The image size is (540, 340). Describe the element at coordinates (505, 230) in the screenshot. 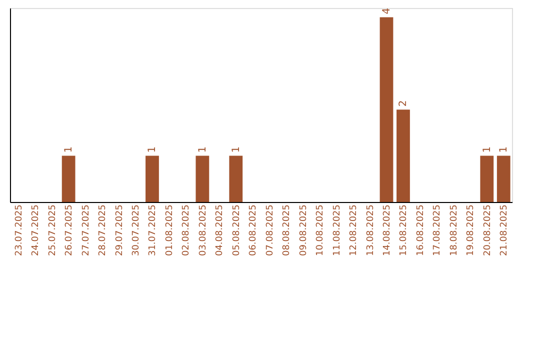

I see `x-tick-label: 21.08.2025` at that location.